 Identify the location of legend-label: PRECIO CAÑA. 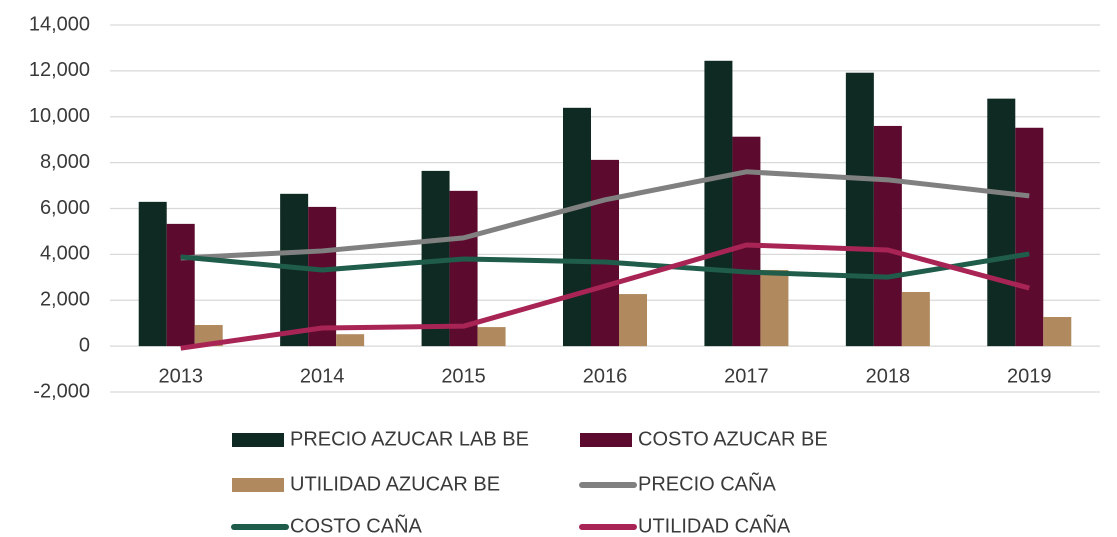
(707, 483).